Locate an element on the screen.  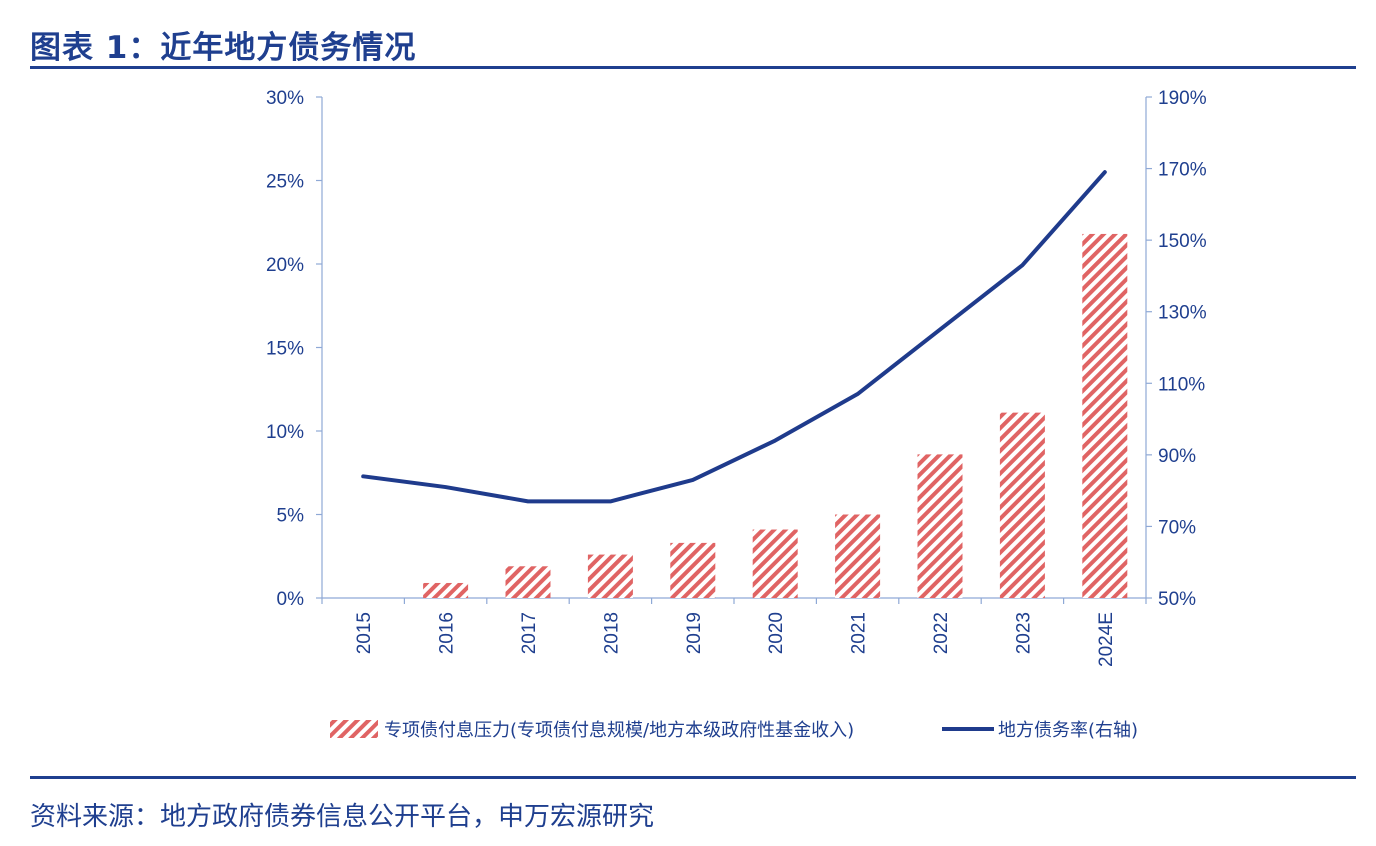
left-tick-label: 30% is located at coordinates (285, 98).